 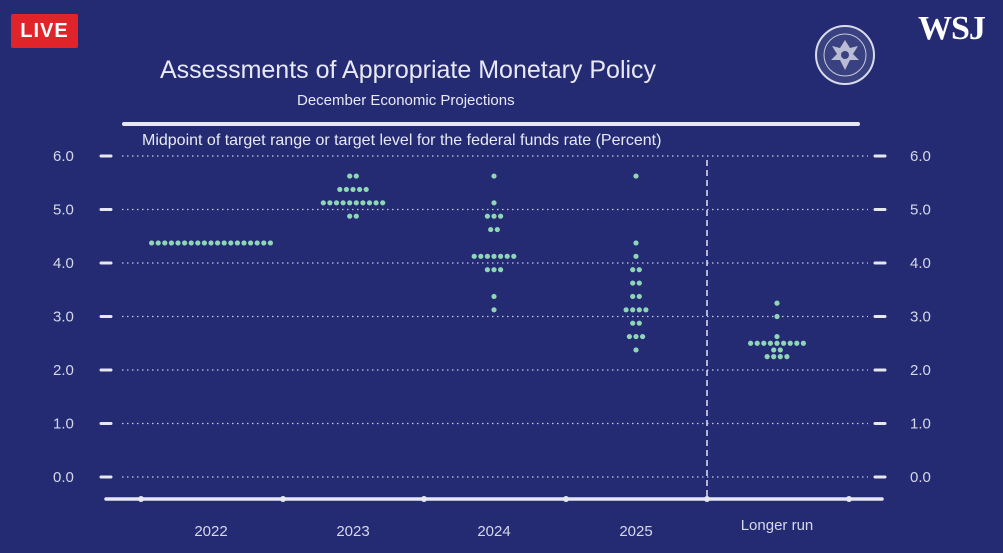 What do you see at coordinates (406, 100) in the screenshot?
I see `chart-subtitle: December Economic Projections` at bounding box center [406, 100].